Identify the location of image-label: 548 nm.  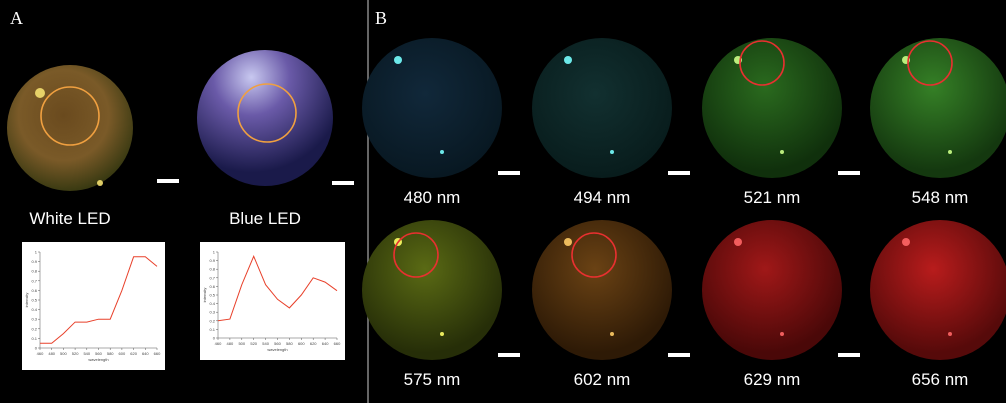
(940, 197).